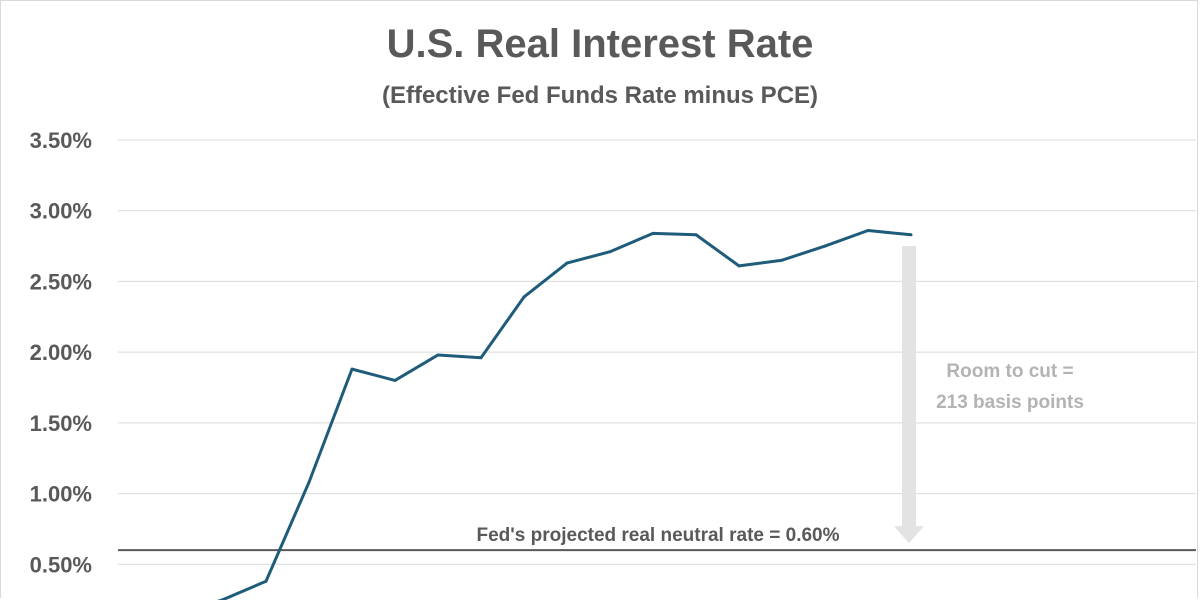  What do you see at coordinates (61, 281) in the screenshot?
I see `y-tick-label: 2.50%` at bounding box center [61, 281].